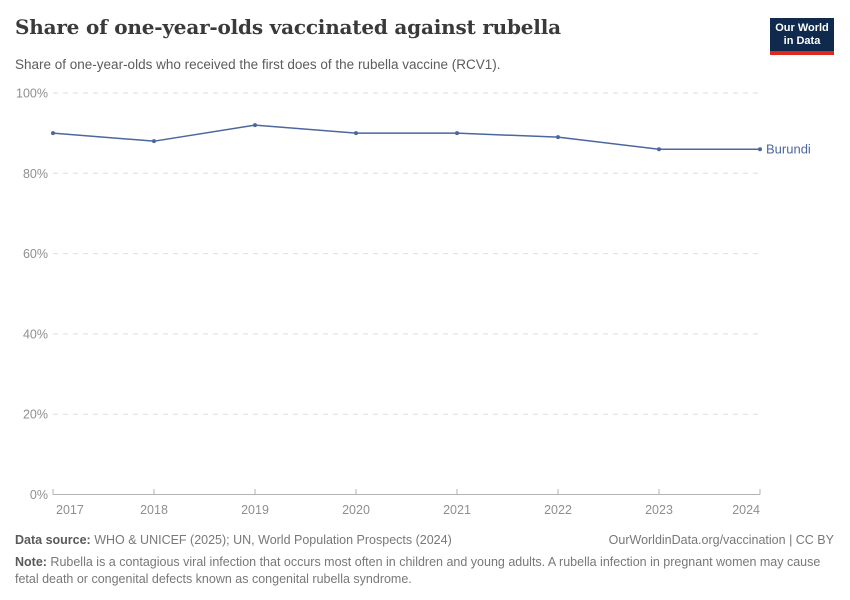  Describe the element at coordinates (35, 254) in the screenshot. I see `y-tick-label: 60%` at that location.